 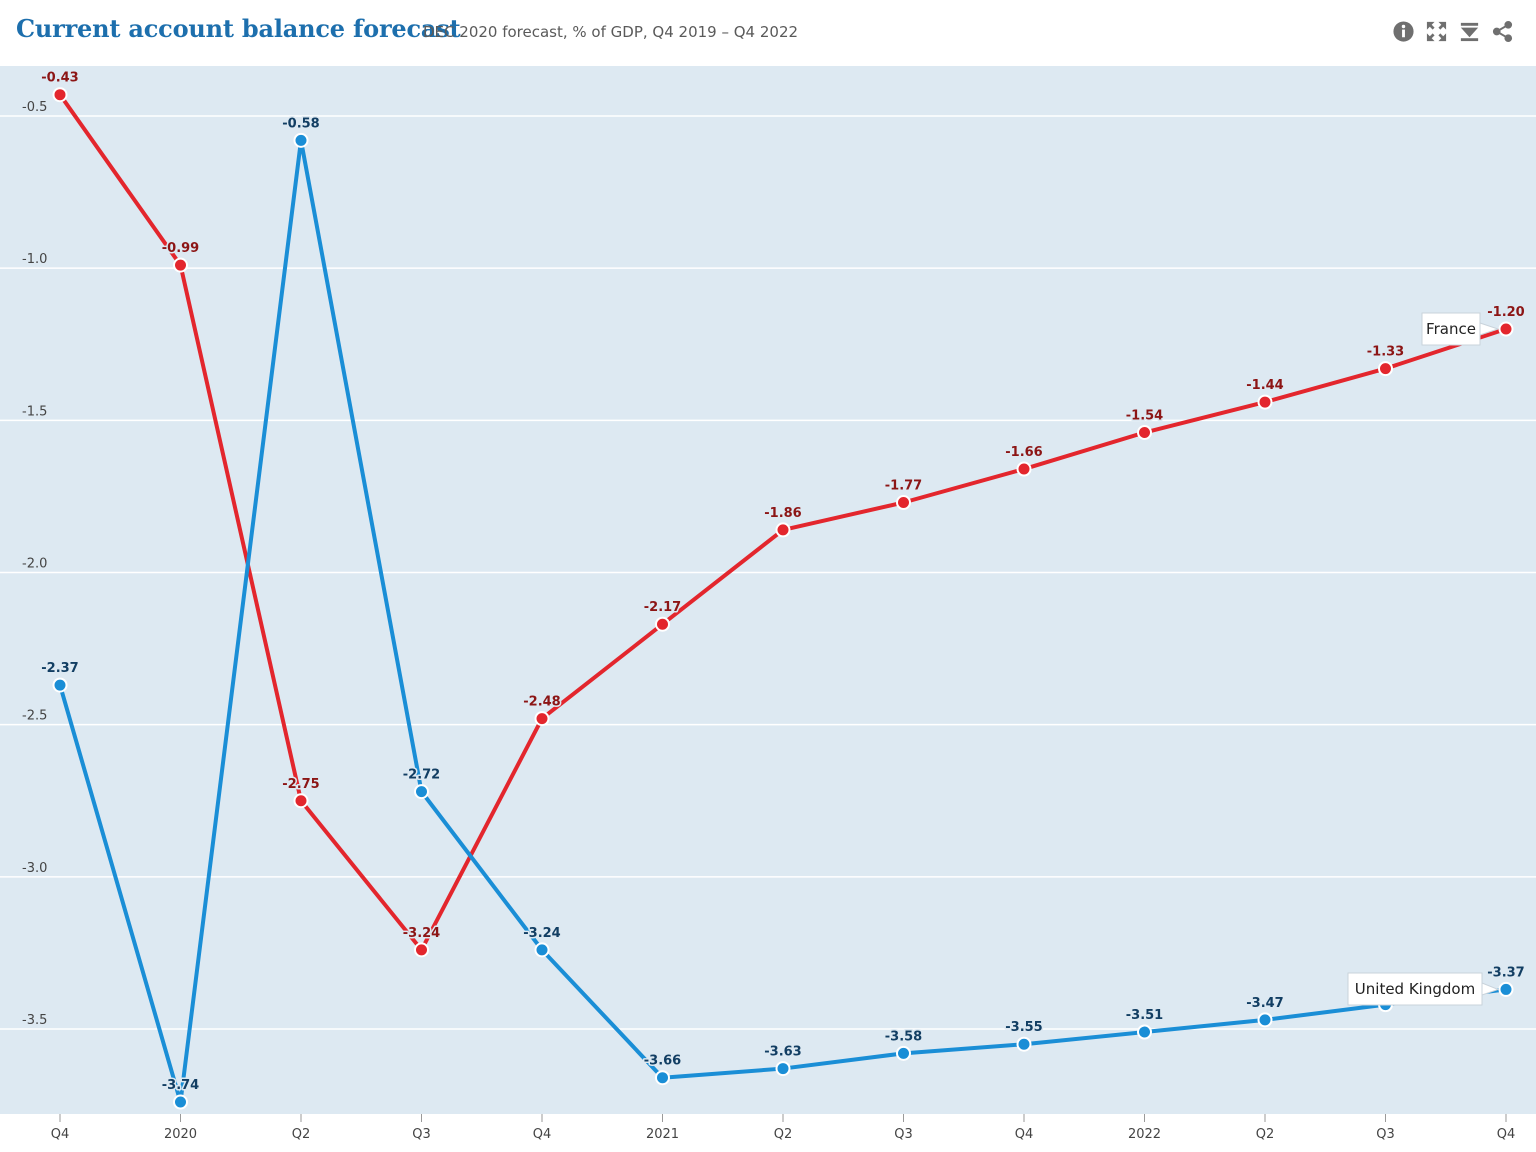 I want to click on download-icon, so click(x=1469, y=32).